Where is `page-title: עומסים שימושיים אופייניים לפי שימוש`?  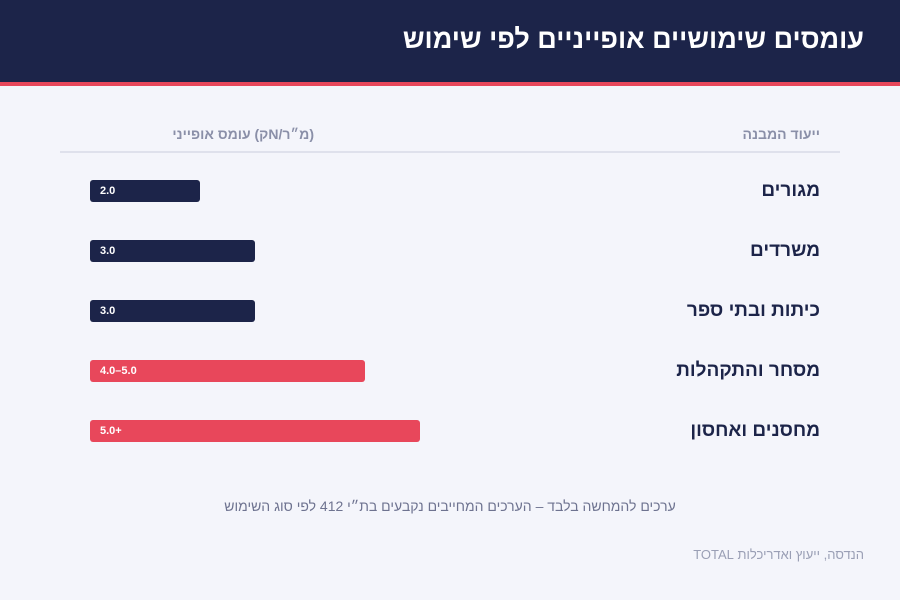
page-title: עומסים שימושיים אופייניים לפי שימוש is located at coordinates (633, 39).